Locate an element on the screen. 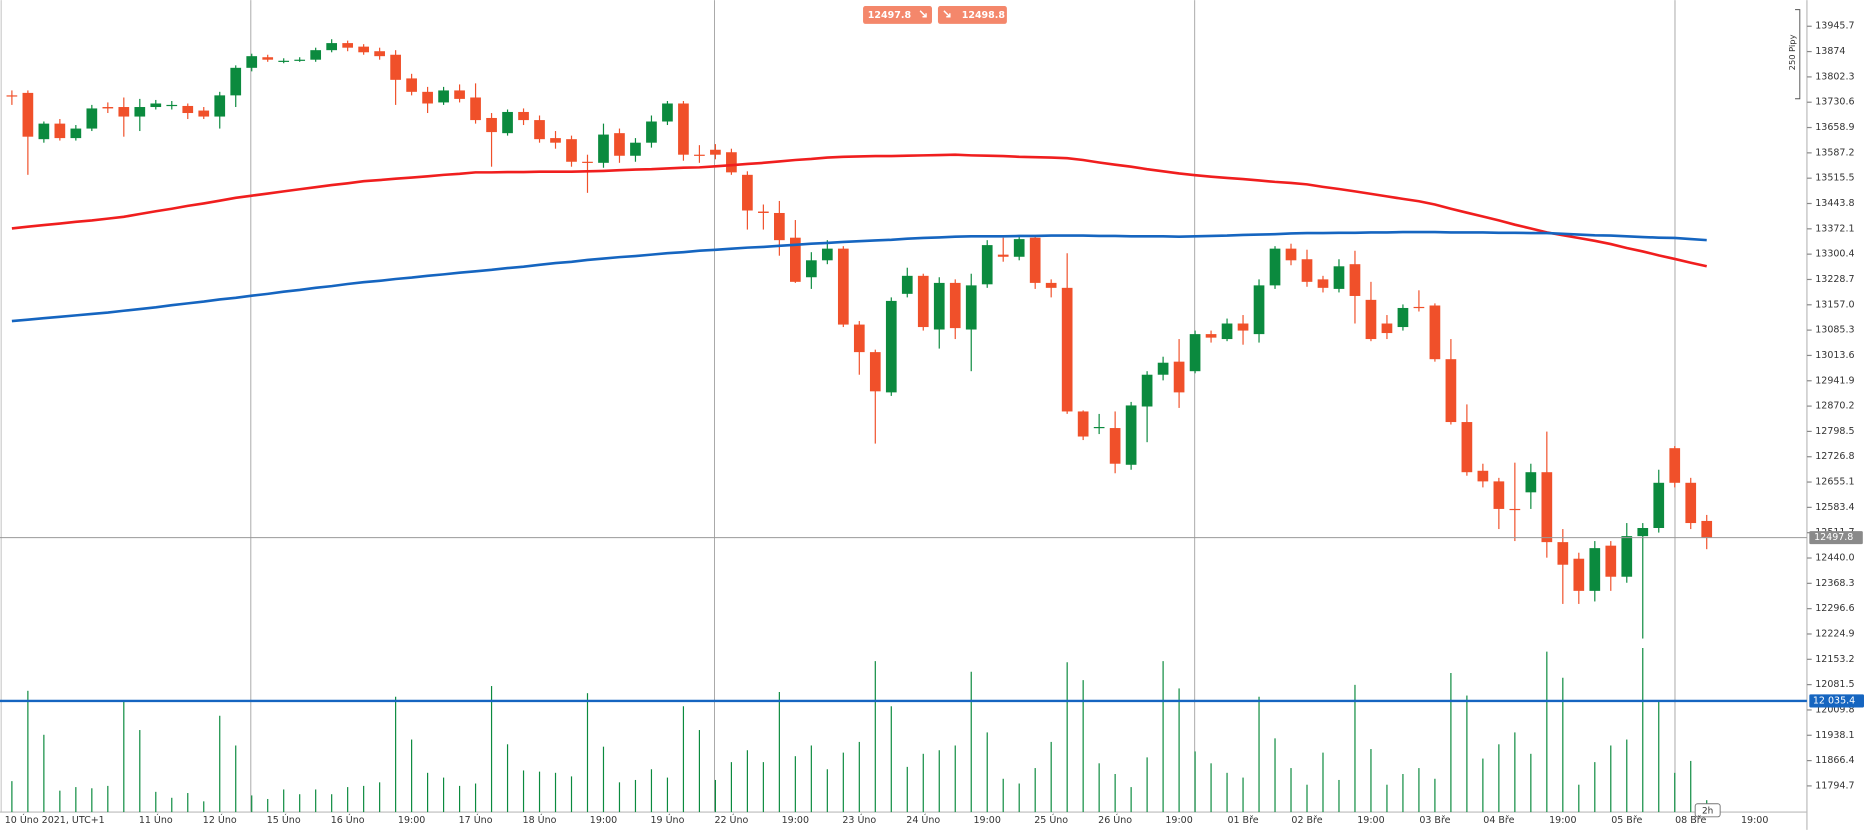  buy-button: 12498.8 is located at coordinates (972, 15).